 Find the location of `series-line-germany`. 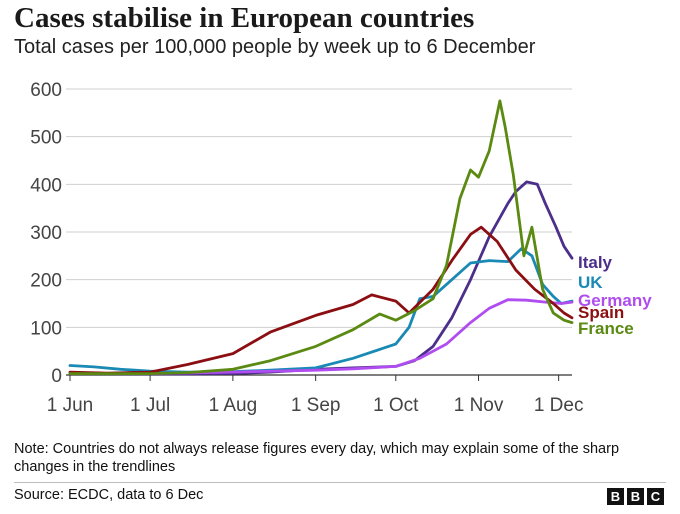

series-line-germany is located at coordinates (321, 336).